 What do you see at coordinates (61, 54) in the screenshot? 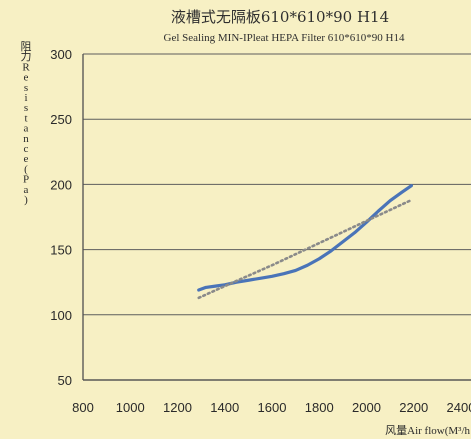
I see `y-tick-label-300: 300` at bounding box center [61, 54].